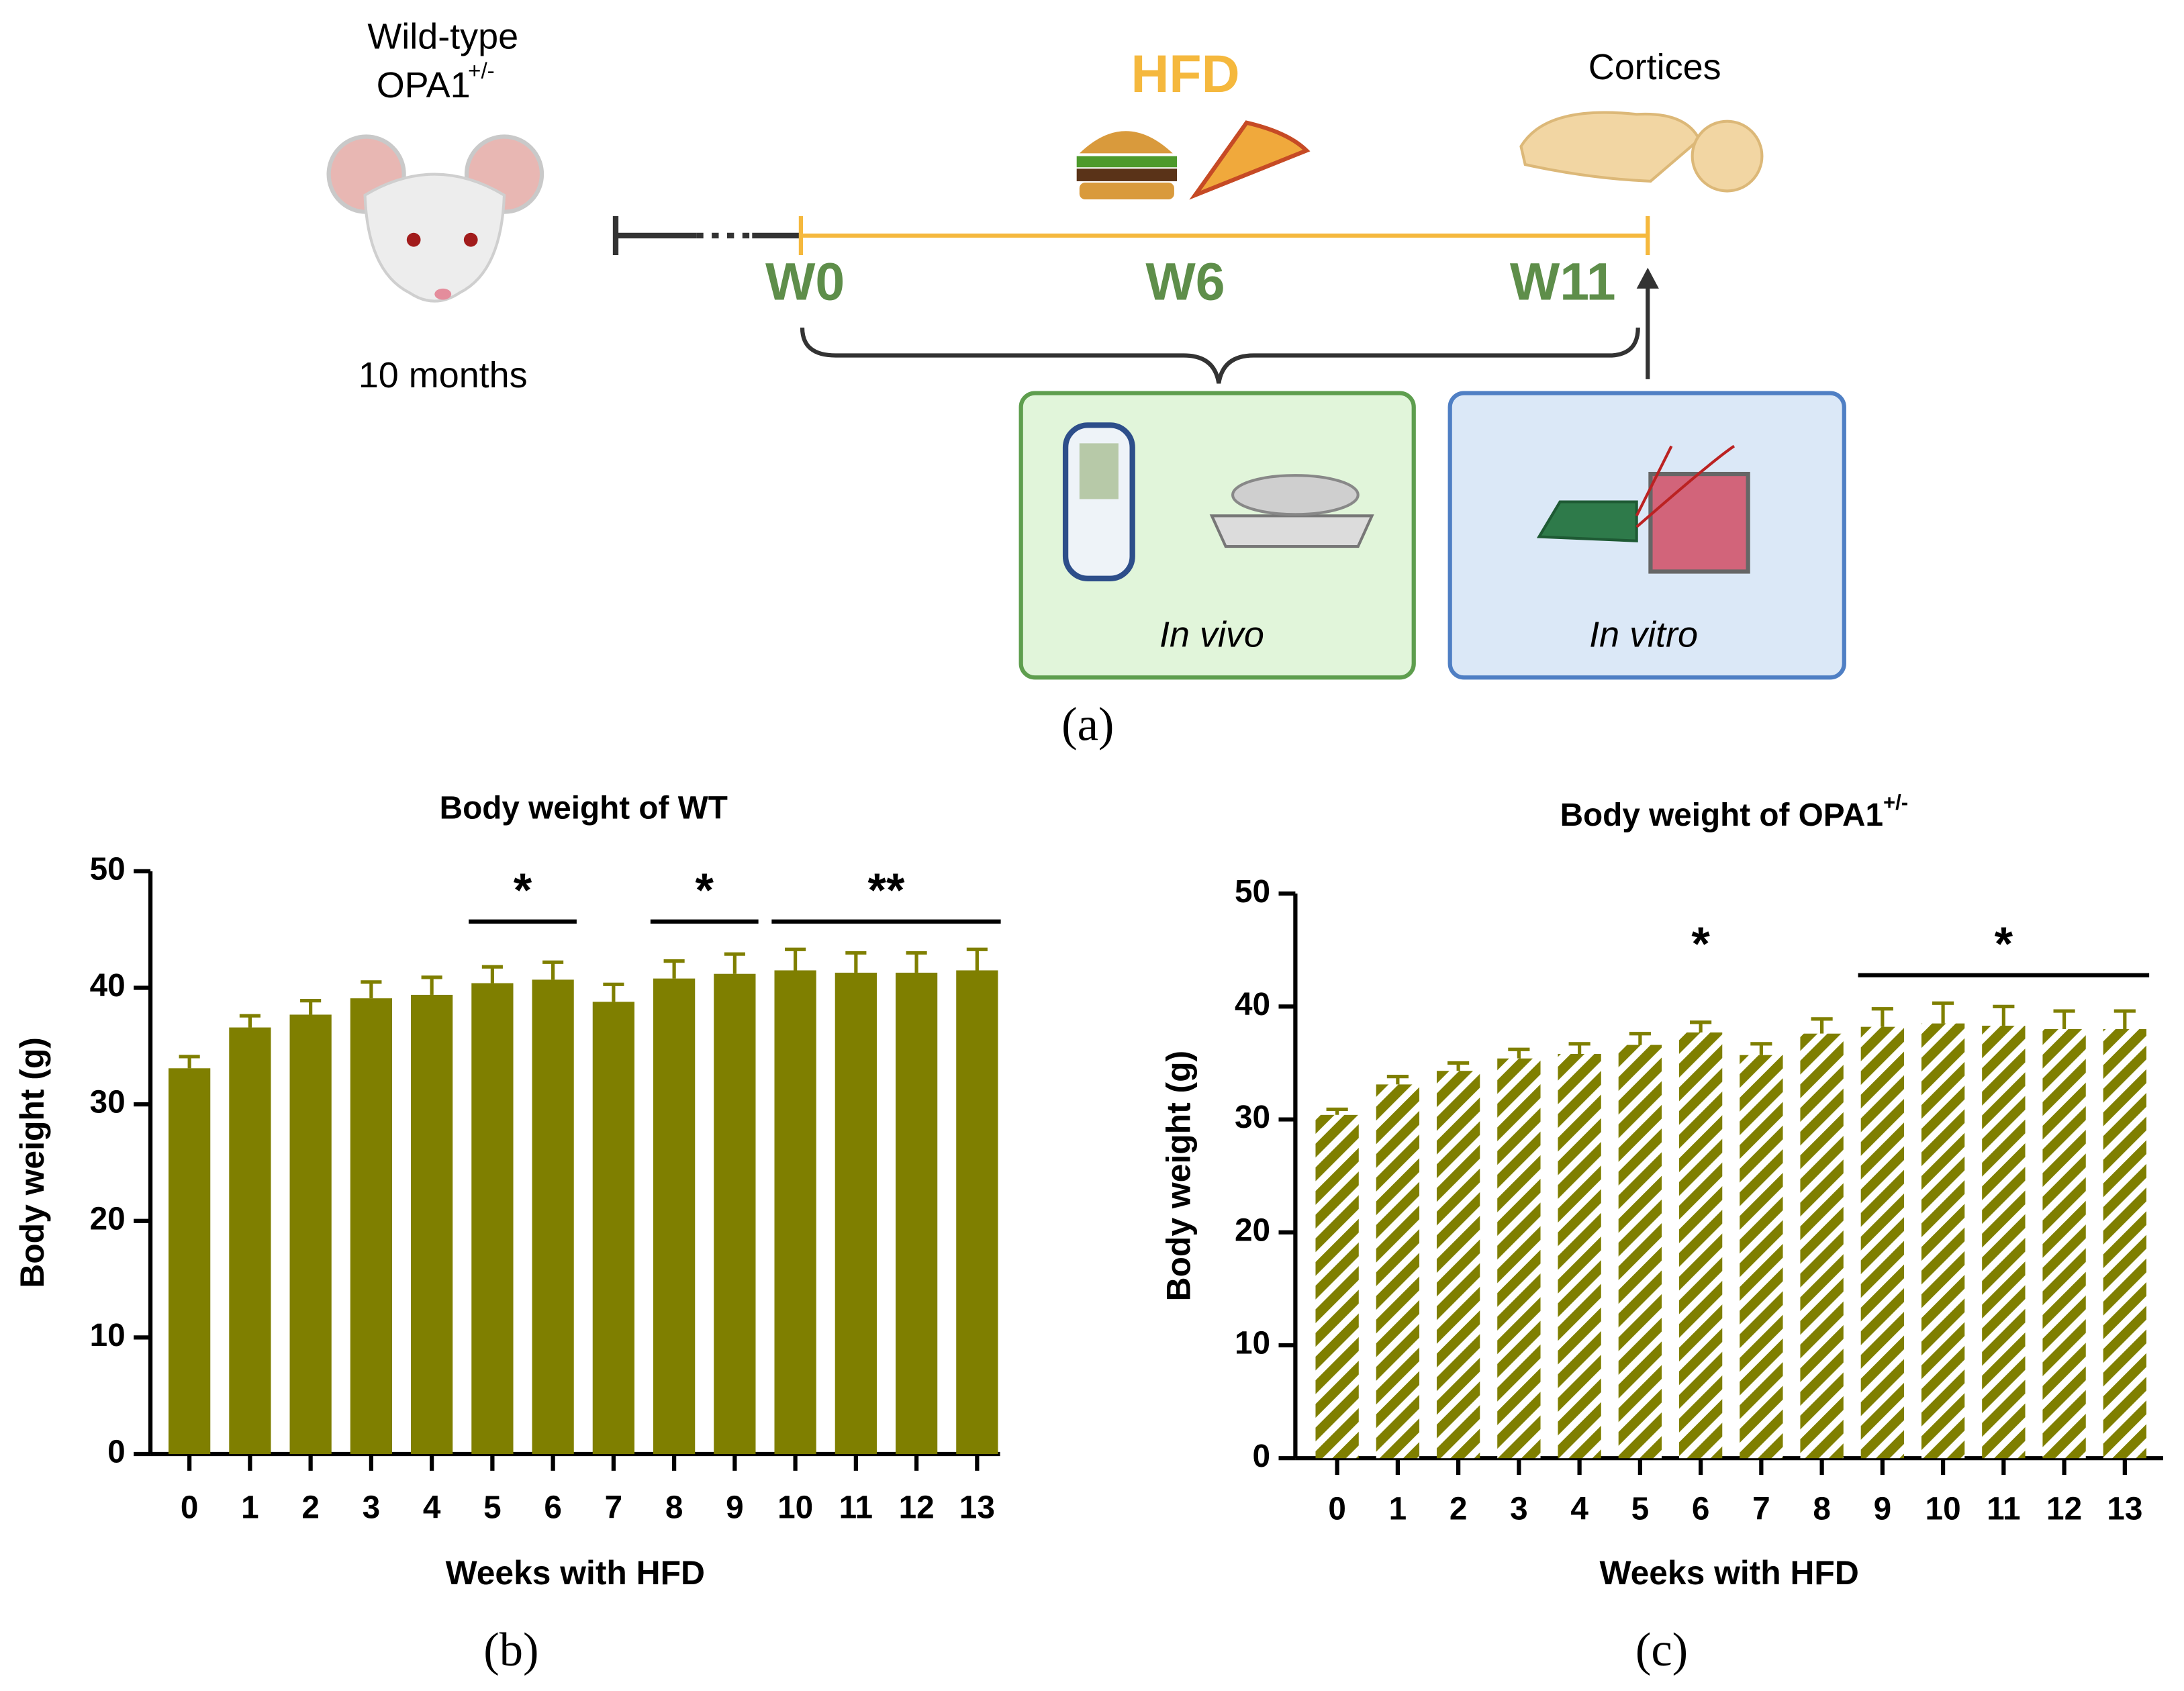 The image size is (2184, 1691). Describe the element at coordinates (1220, 355) in the screenshot. I see `brace` at that location.